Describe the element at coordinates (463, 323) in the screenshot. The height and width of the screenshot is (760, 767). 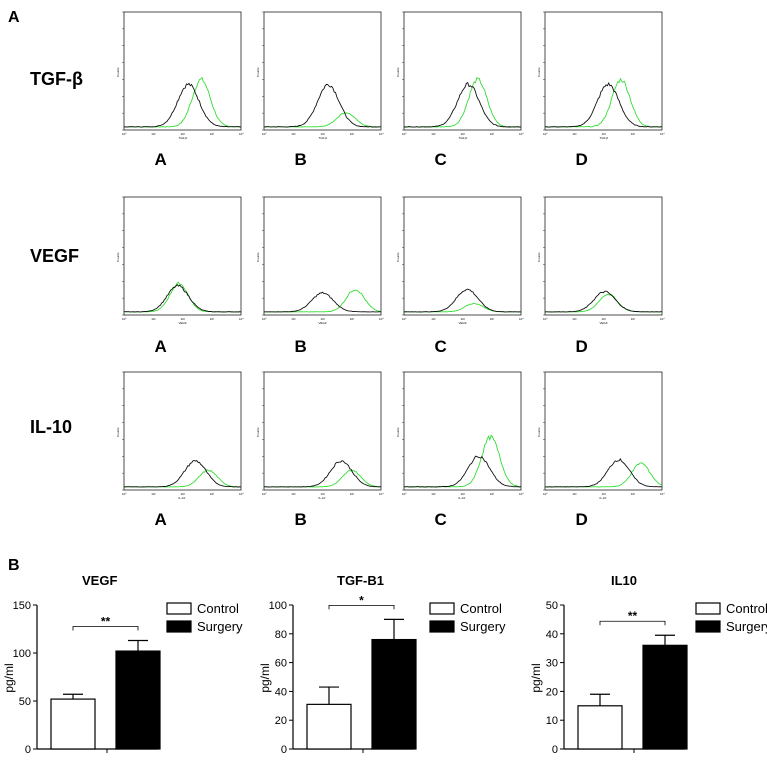
I see `x-axis-label: VEGF` at that location.